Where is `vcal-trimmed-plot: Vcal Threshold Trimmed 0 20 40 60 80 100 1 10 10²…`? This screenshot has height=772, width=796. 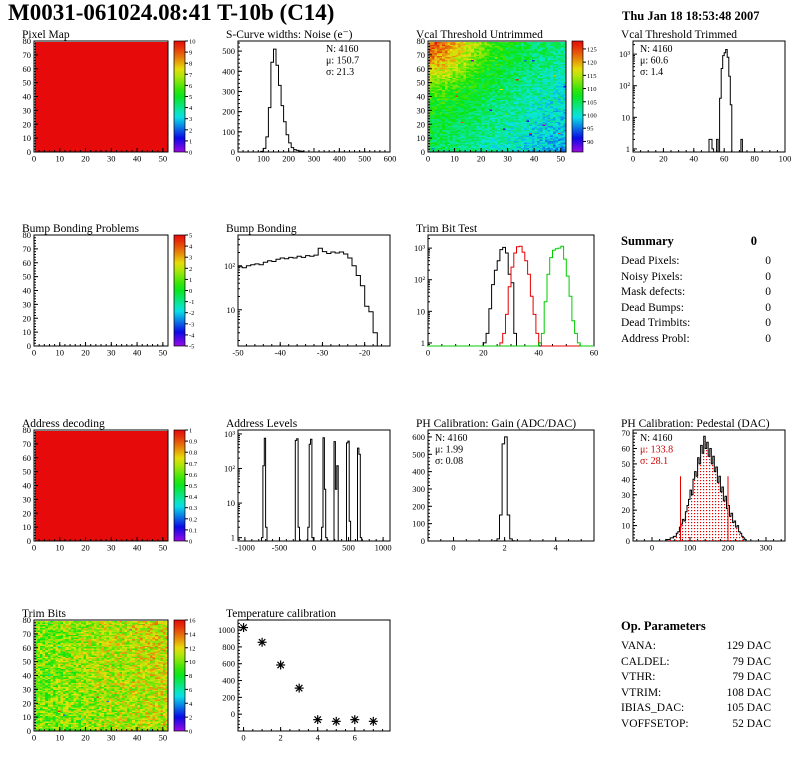
vcal-trimmed-plot: Vcal Threshold Trimmed 0 20 40 60 80 100 1 10 10²… is located at coordinates (705, 96).